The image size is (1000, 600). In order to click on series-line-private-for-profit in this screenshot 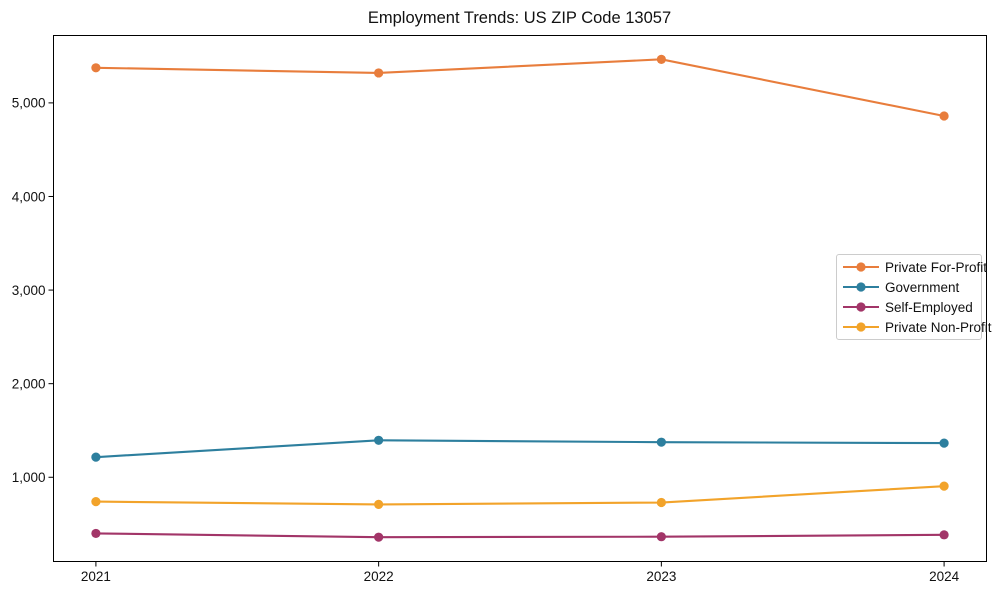, I will do `click(520, 88)`.